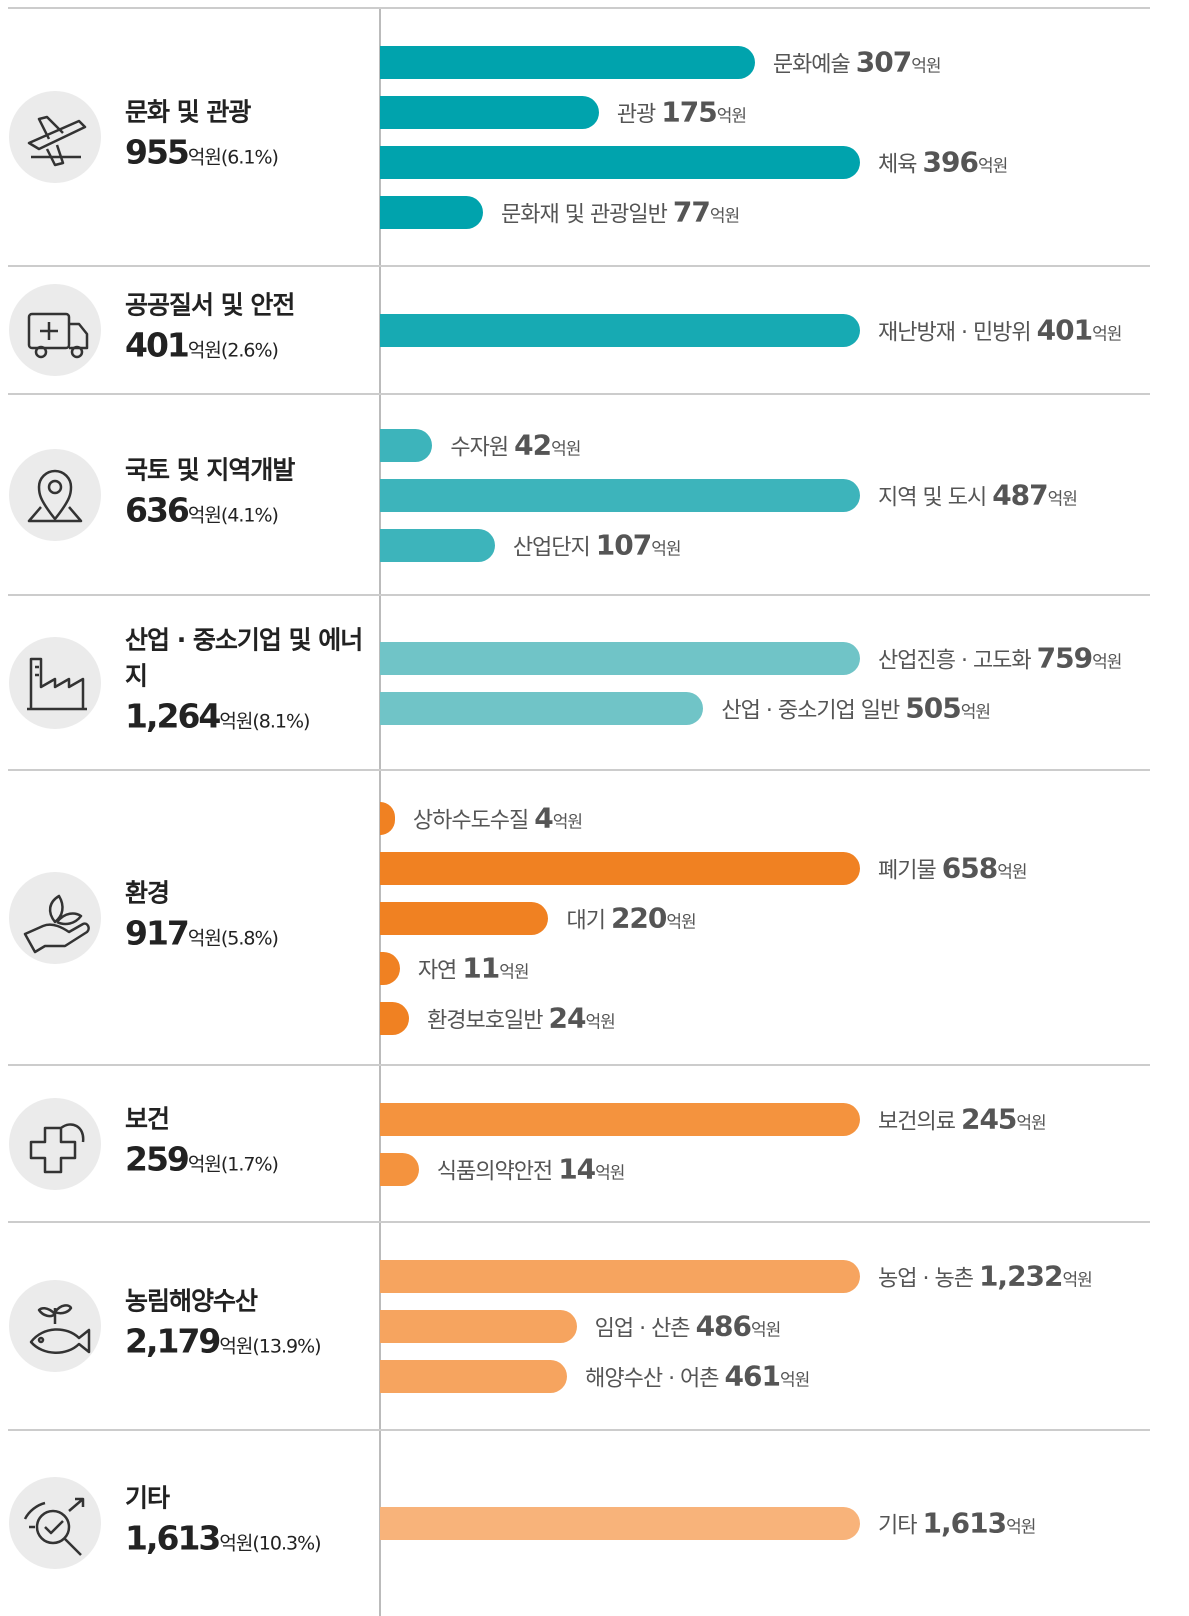 The width and height of the screenshot is (1189, 1616). What do you see at coordinates (173, 1538) in the screenshot?
I see `total-value: 1,613` at bounding box center [173, 1538].